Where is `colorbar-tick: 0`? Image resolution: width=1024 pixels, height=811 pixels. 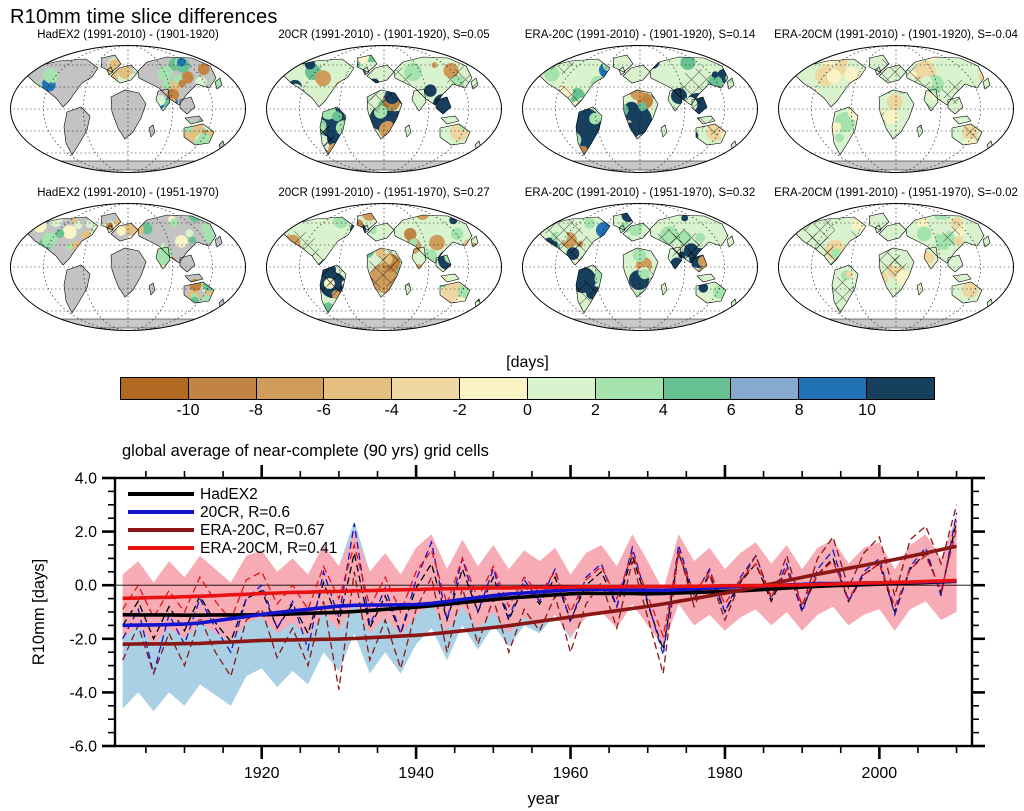
colorbar-tick: 0 is located at coordinates (527, 410).